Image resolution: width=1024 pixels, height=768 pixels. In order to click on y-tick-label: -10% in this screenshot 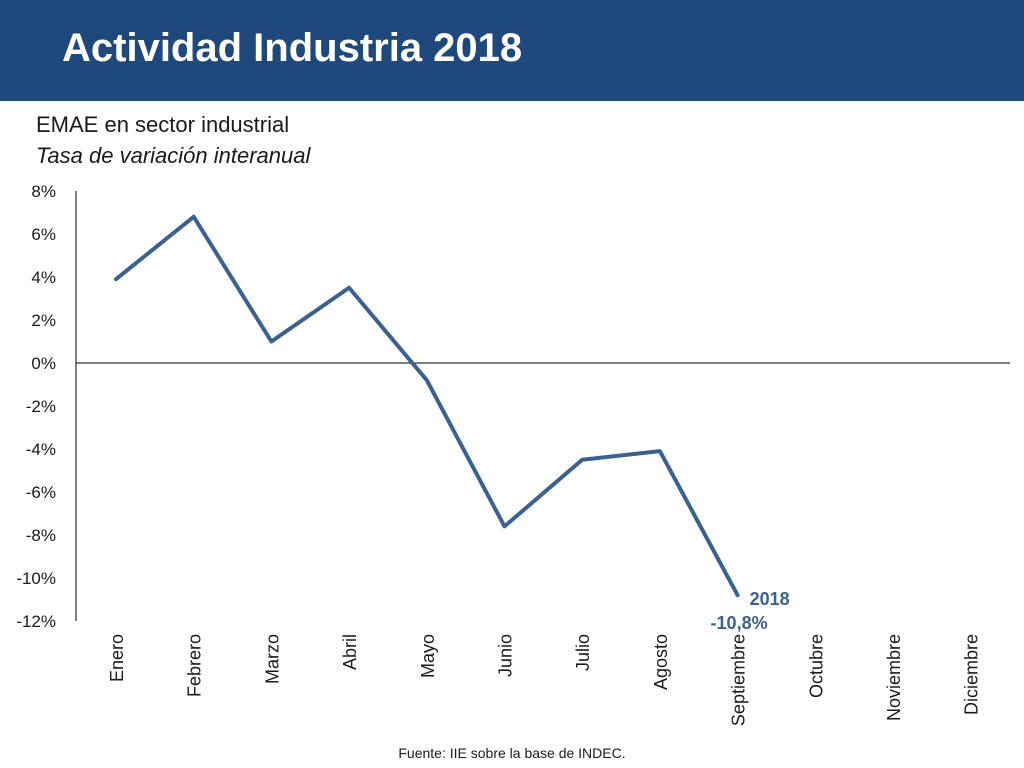, I will do `click(36, 578)`.